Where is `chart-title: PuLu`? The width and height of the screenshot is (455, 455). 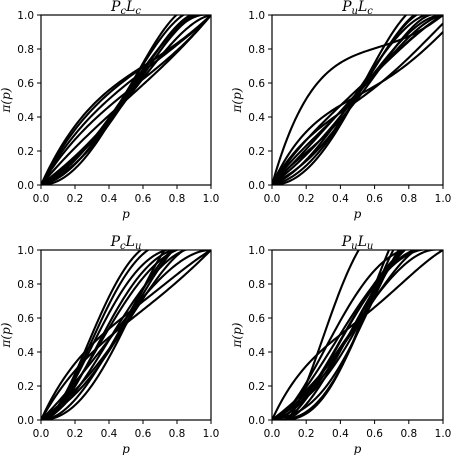
chart-title: PuLu is located at coordinates (357, 243).